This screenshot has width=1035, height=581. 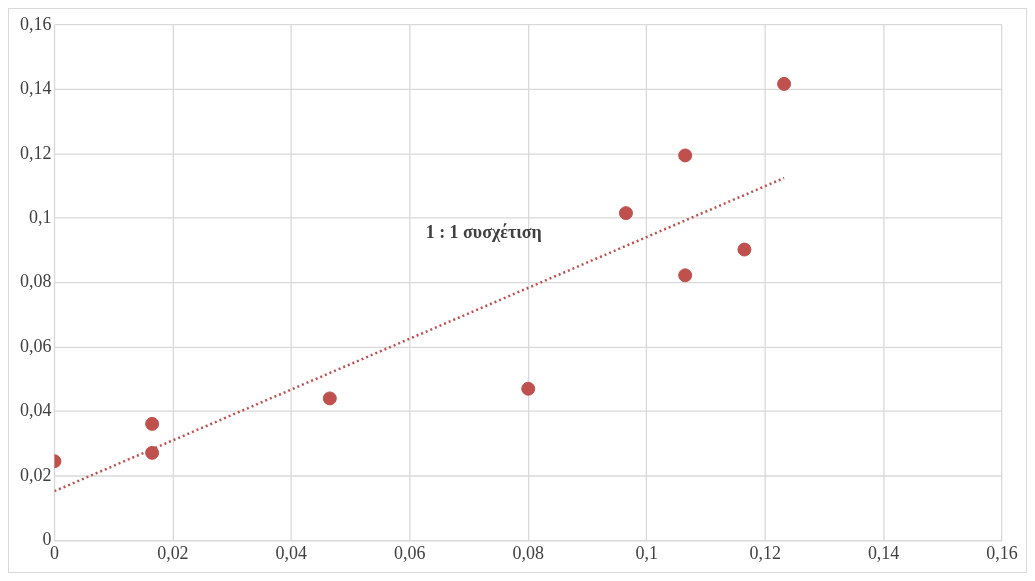 What do you see at coordinates (36, 410) in the screenshot?
I see `y-tick-label: 0,04` at bounding box center [36, 410].